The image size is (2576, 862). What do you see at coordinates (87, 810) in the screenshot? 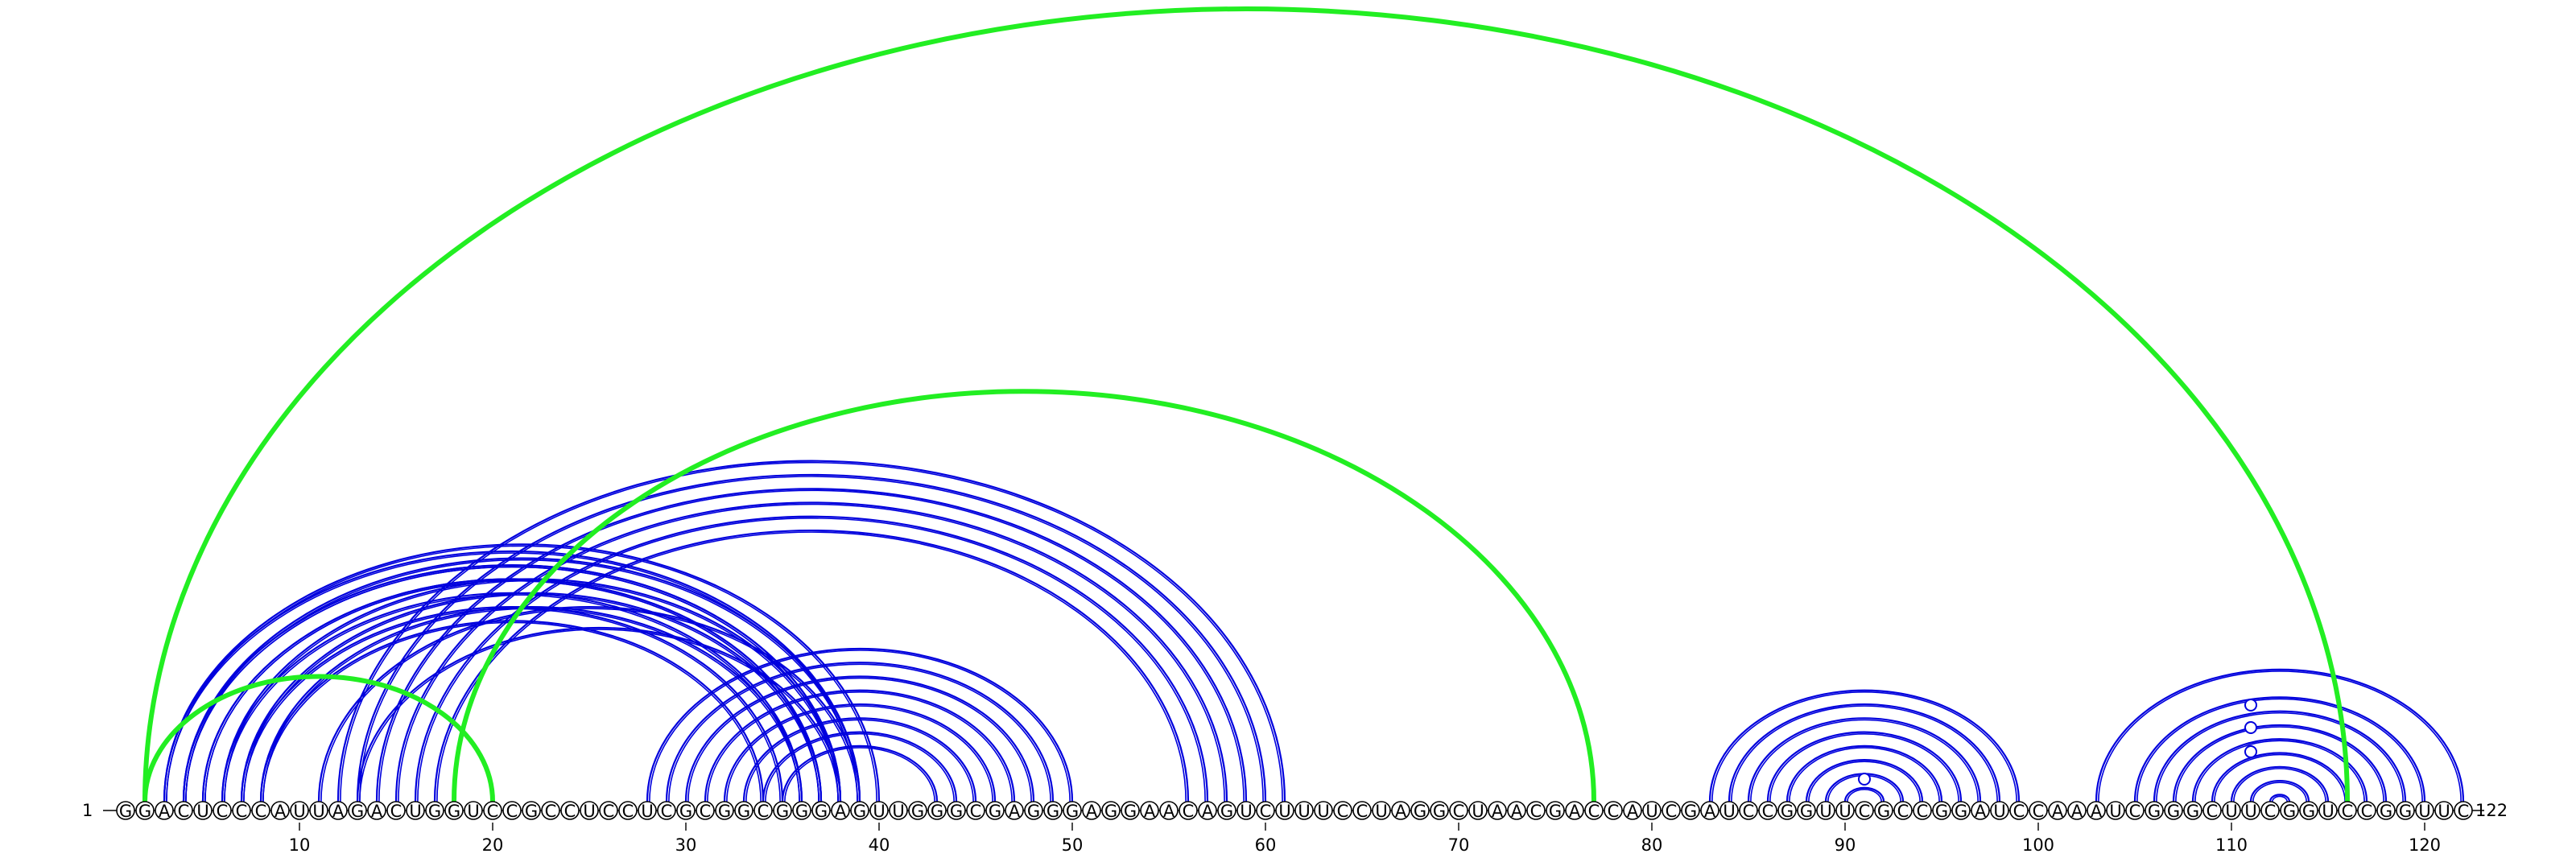
I see `start-label: 1` at bounding box center [87, 810].